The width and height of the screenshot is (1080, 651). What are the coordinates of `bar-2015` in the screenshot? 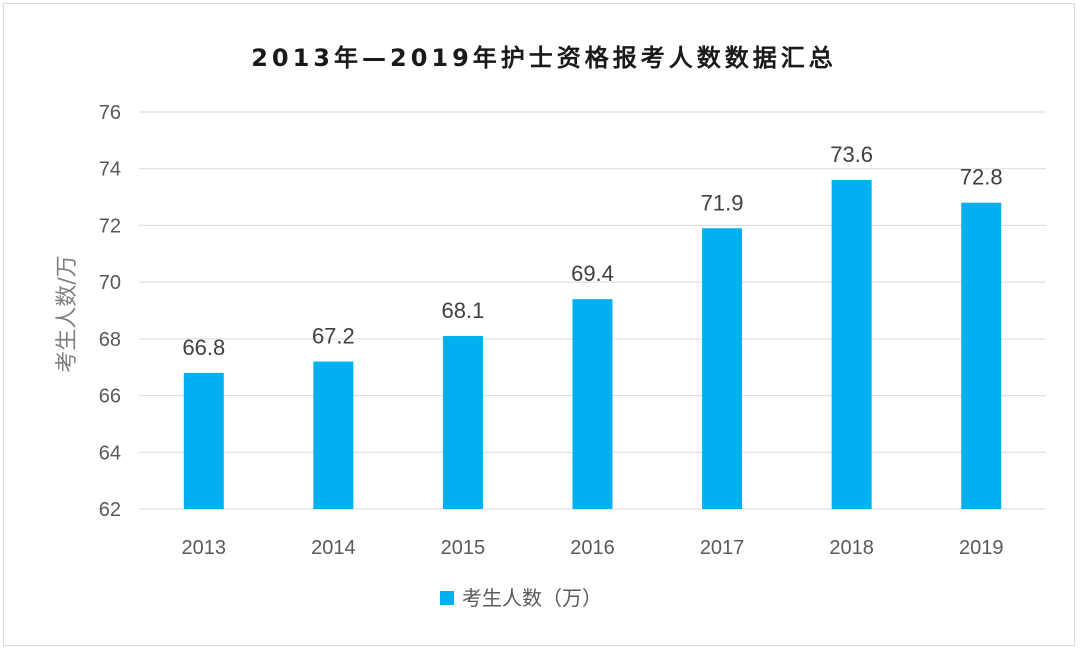 It's located at (462, 422).